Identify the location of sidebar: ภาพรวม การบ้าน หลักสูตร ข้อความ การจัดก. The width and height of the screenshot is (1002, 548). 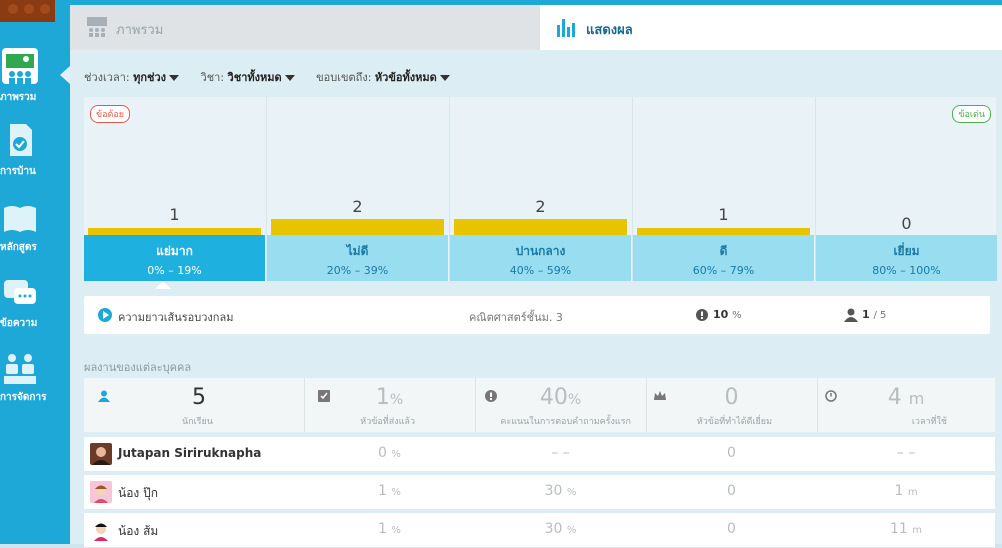
(35, 272).